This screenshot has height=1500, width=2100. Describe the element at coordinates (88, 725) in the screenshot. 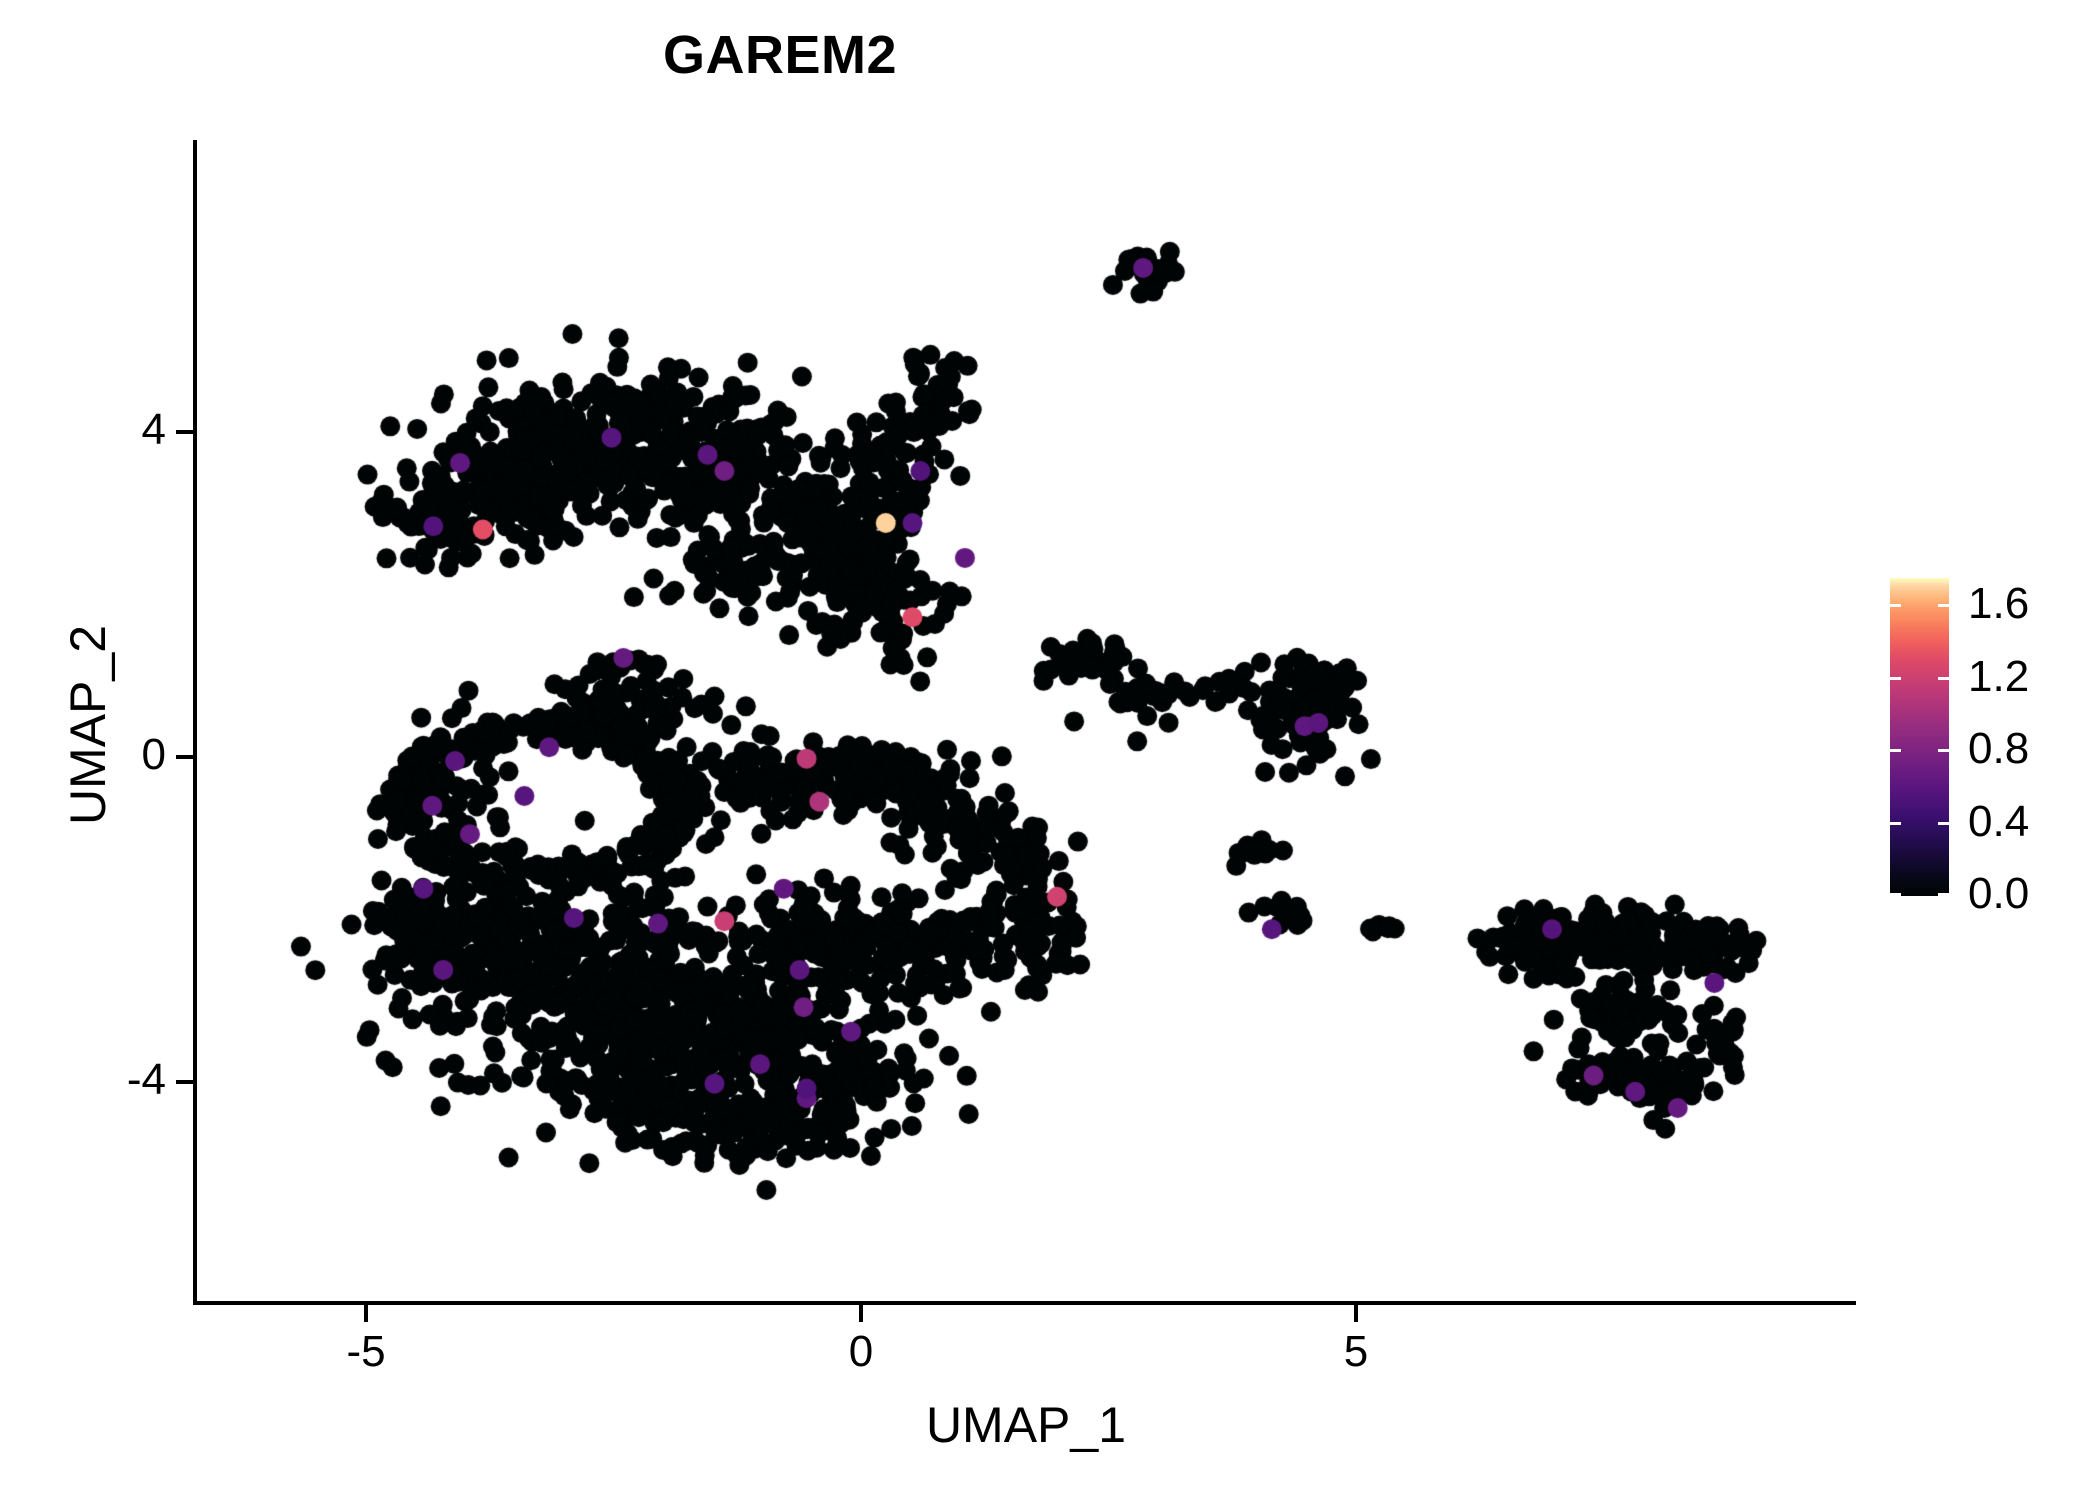

I see `y-axis-title: UMAP_2` at that location.